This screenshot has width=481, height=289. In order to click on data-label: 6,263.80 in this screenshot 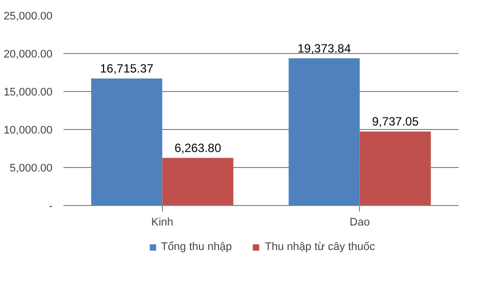, I will do `click(198, 147)`.